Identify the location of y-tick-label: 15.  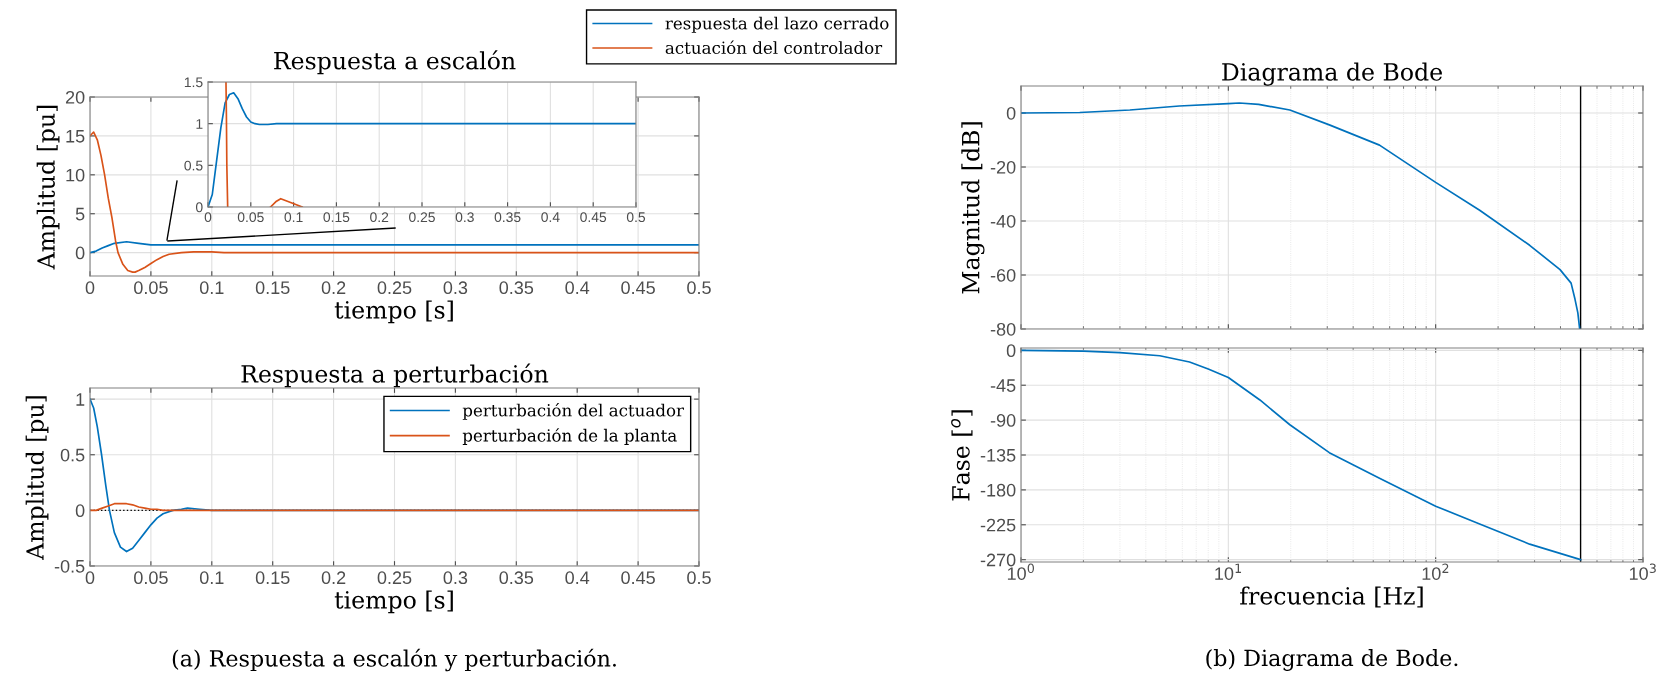
(75, 136).